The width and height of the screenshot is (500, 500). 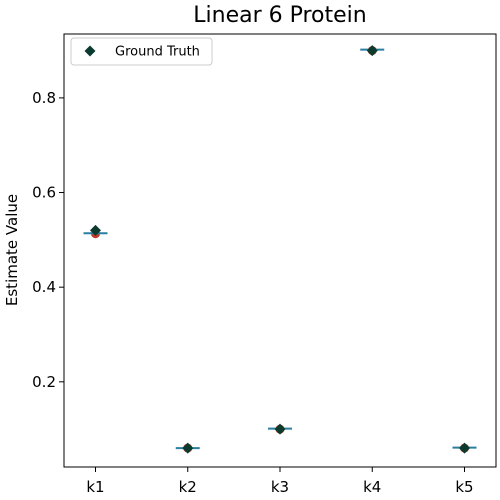 I want to click on ground-truth-point-k5, so click(x=464, y=448).